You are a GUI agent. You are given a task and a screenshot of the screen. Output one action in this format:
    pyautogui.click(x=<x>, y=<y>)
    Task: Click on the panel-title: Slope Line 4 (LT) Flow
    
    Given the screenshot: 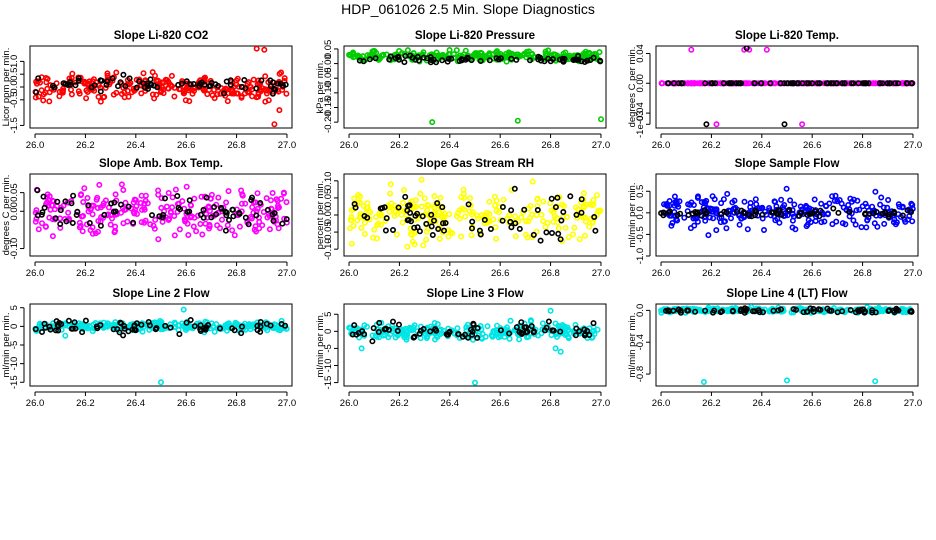 What is the action you would take?
    pyautogui.click(x=786, y=294)
    